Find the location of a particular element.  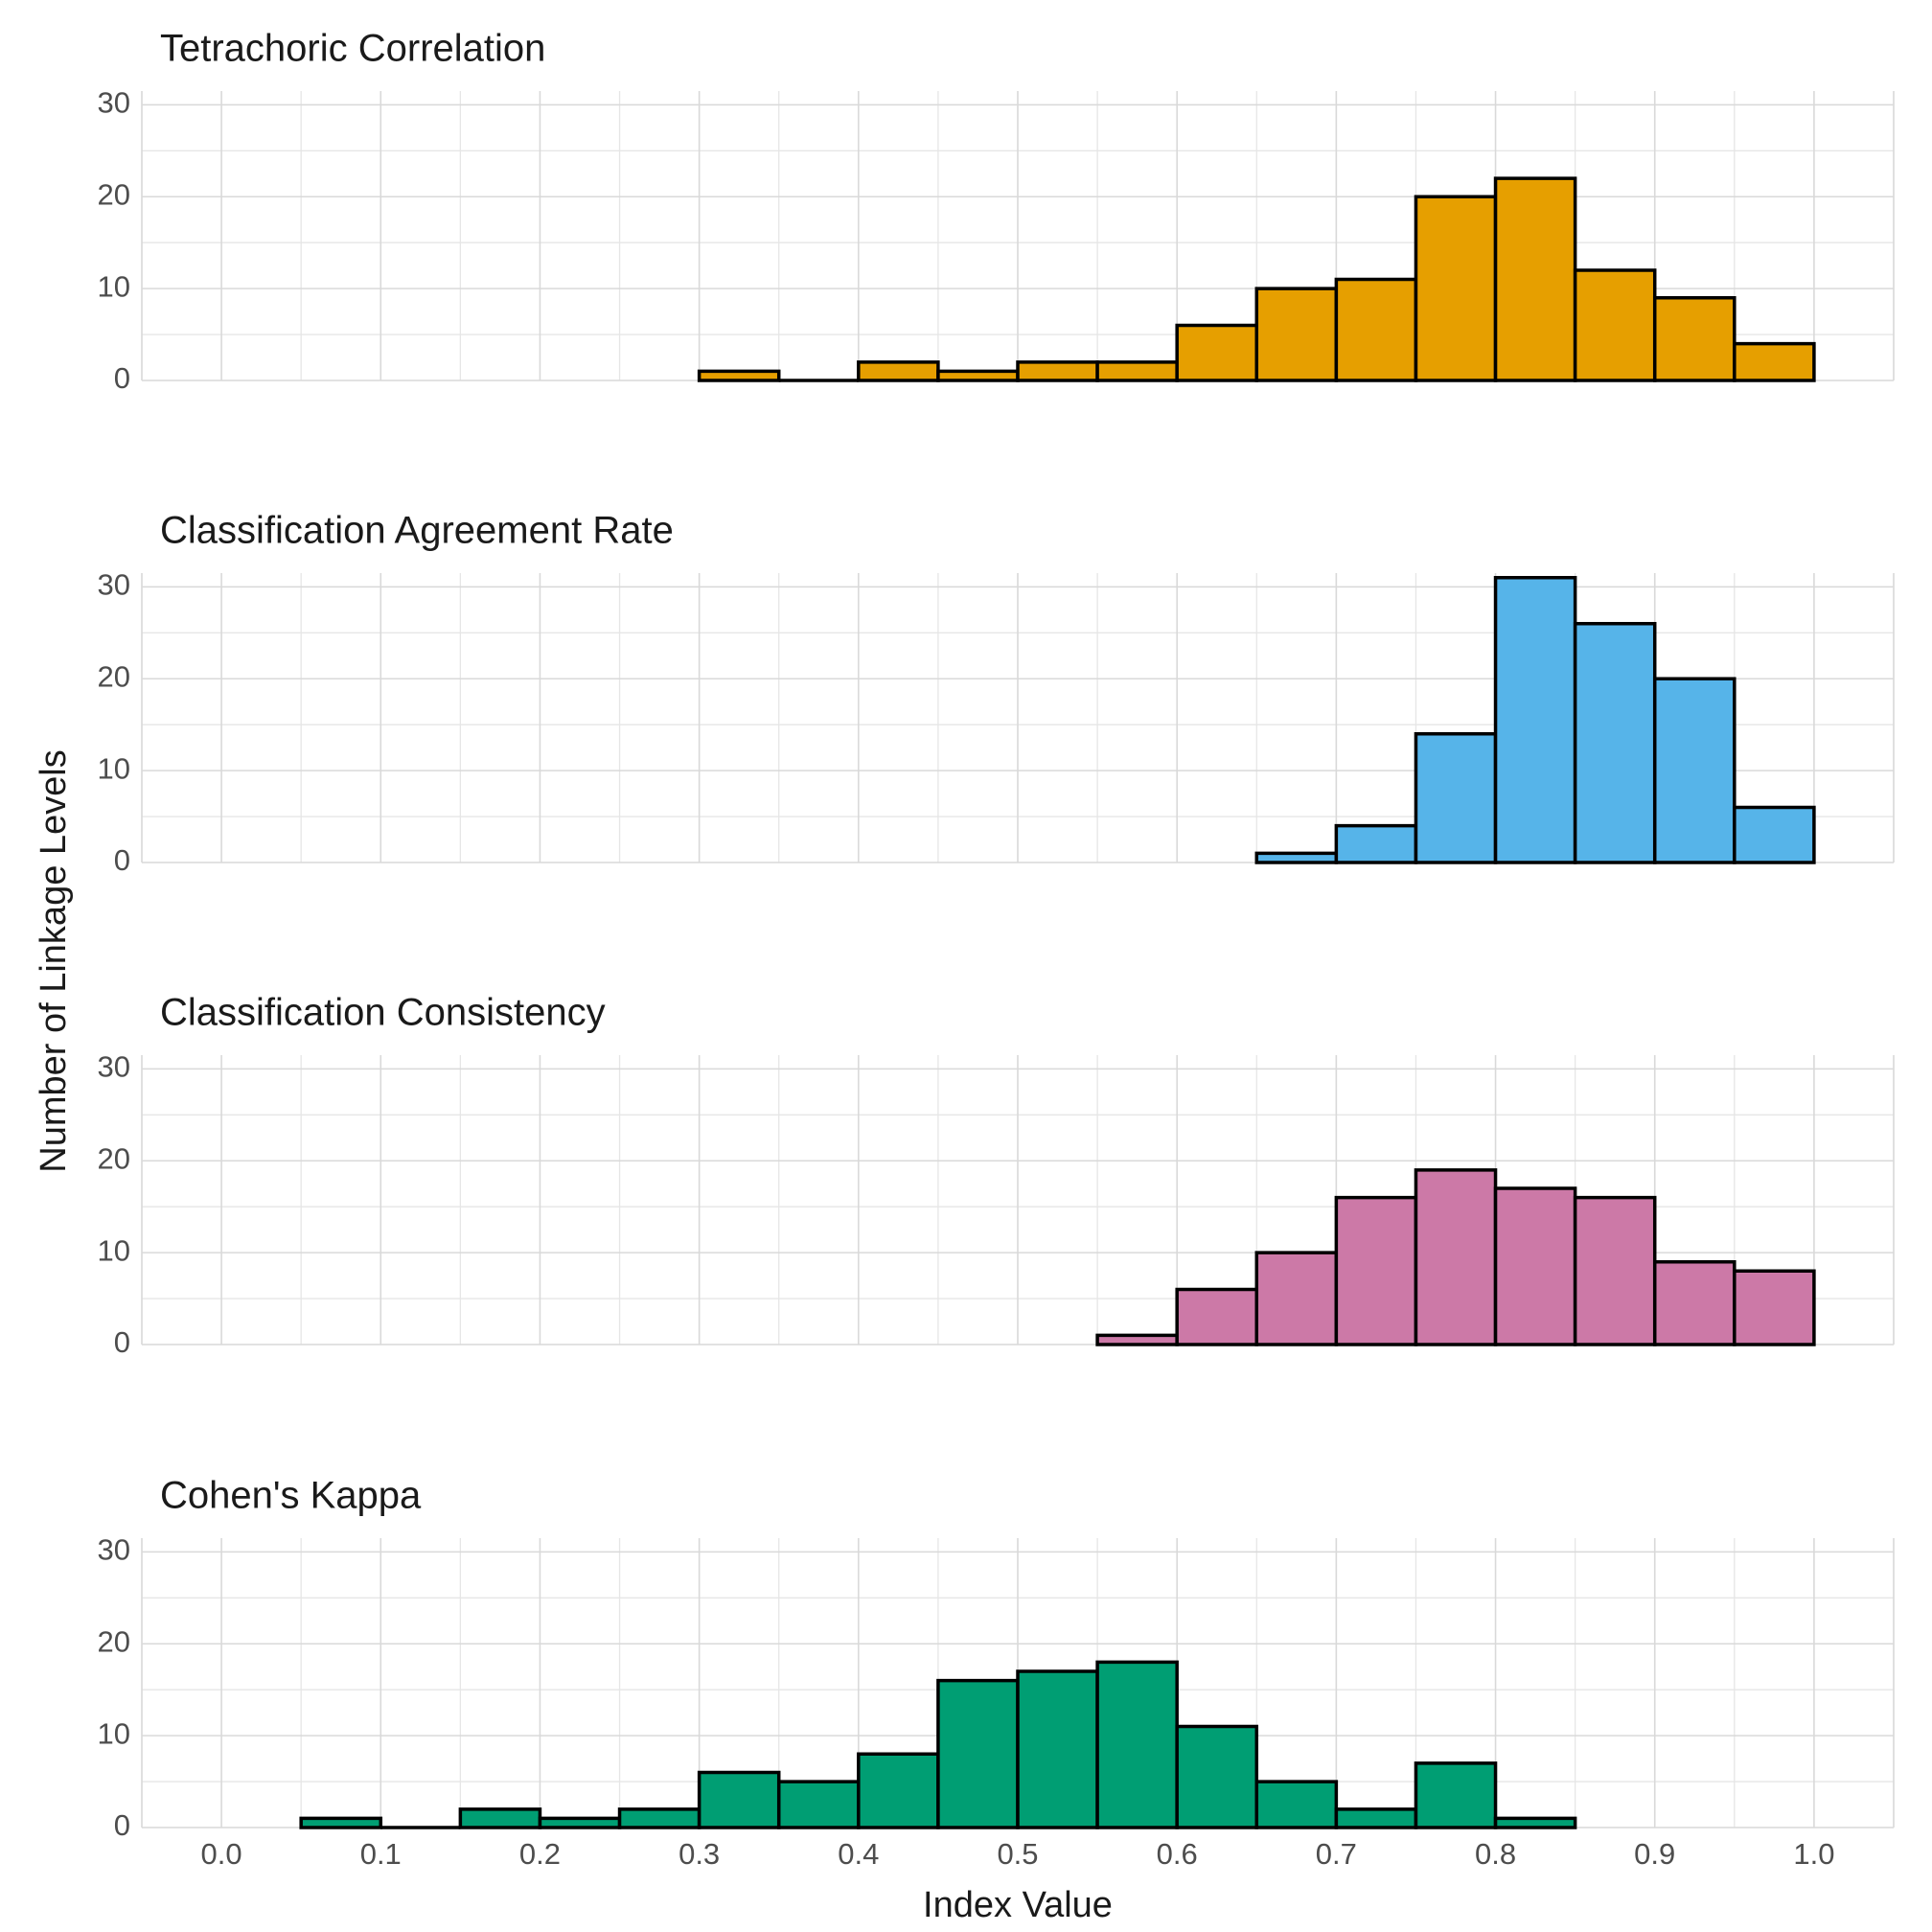

x-tick-label: 0.1 is located at coordinates (381, 1854).